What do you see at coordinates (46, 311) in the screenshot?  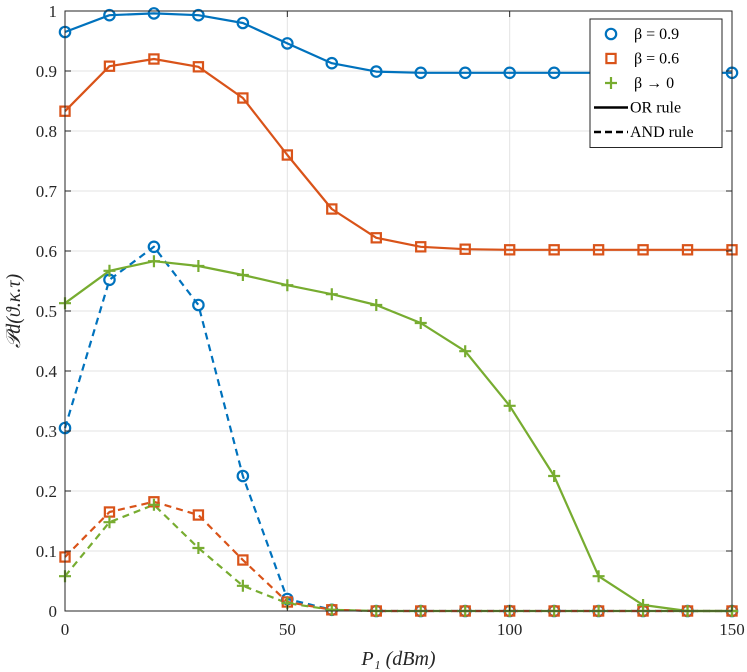 I see `y-tick-label: 0.5` at bounding box center [46, 311].